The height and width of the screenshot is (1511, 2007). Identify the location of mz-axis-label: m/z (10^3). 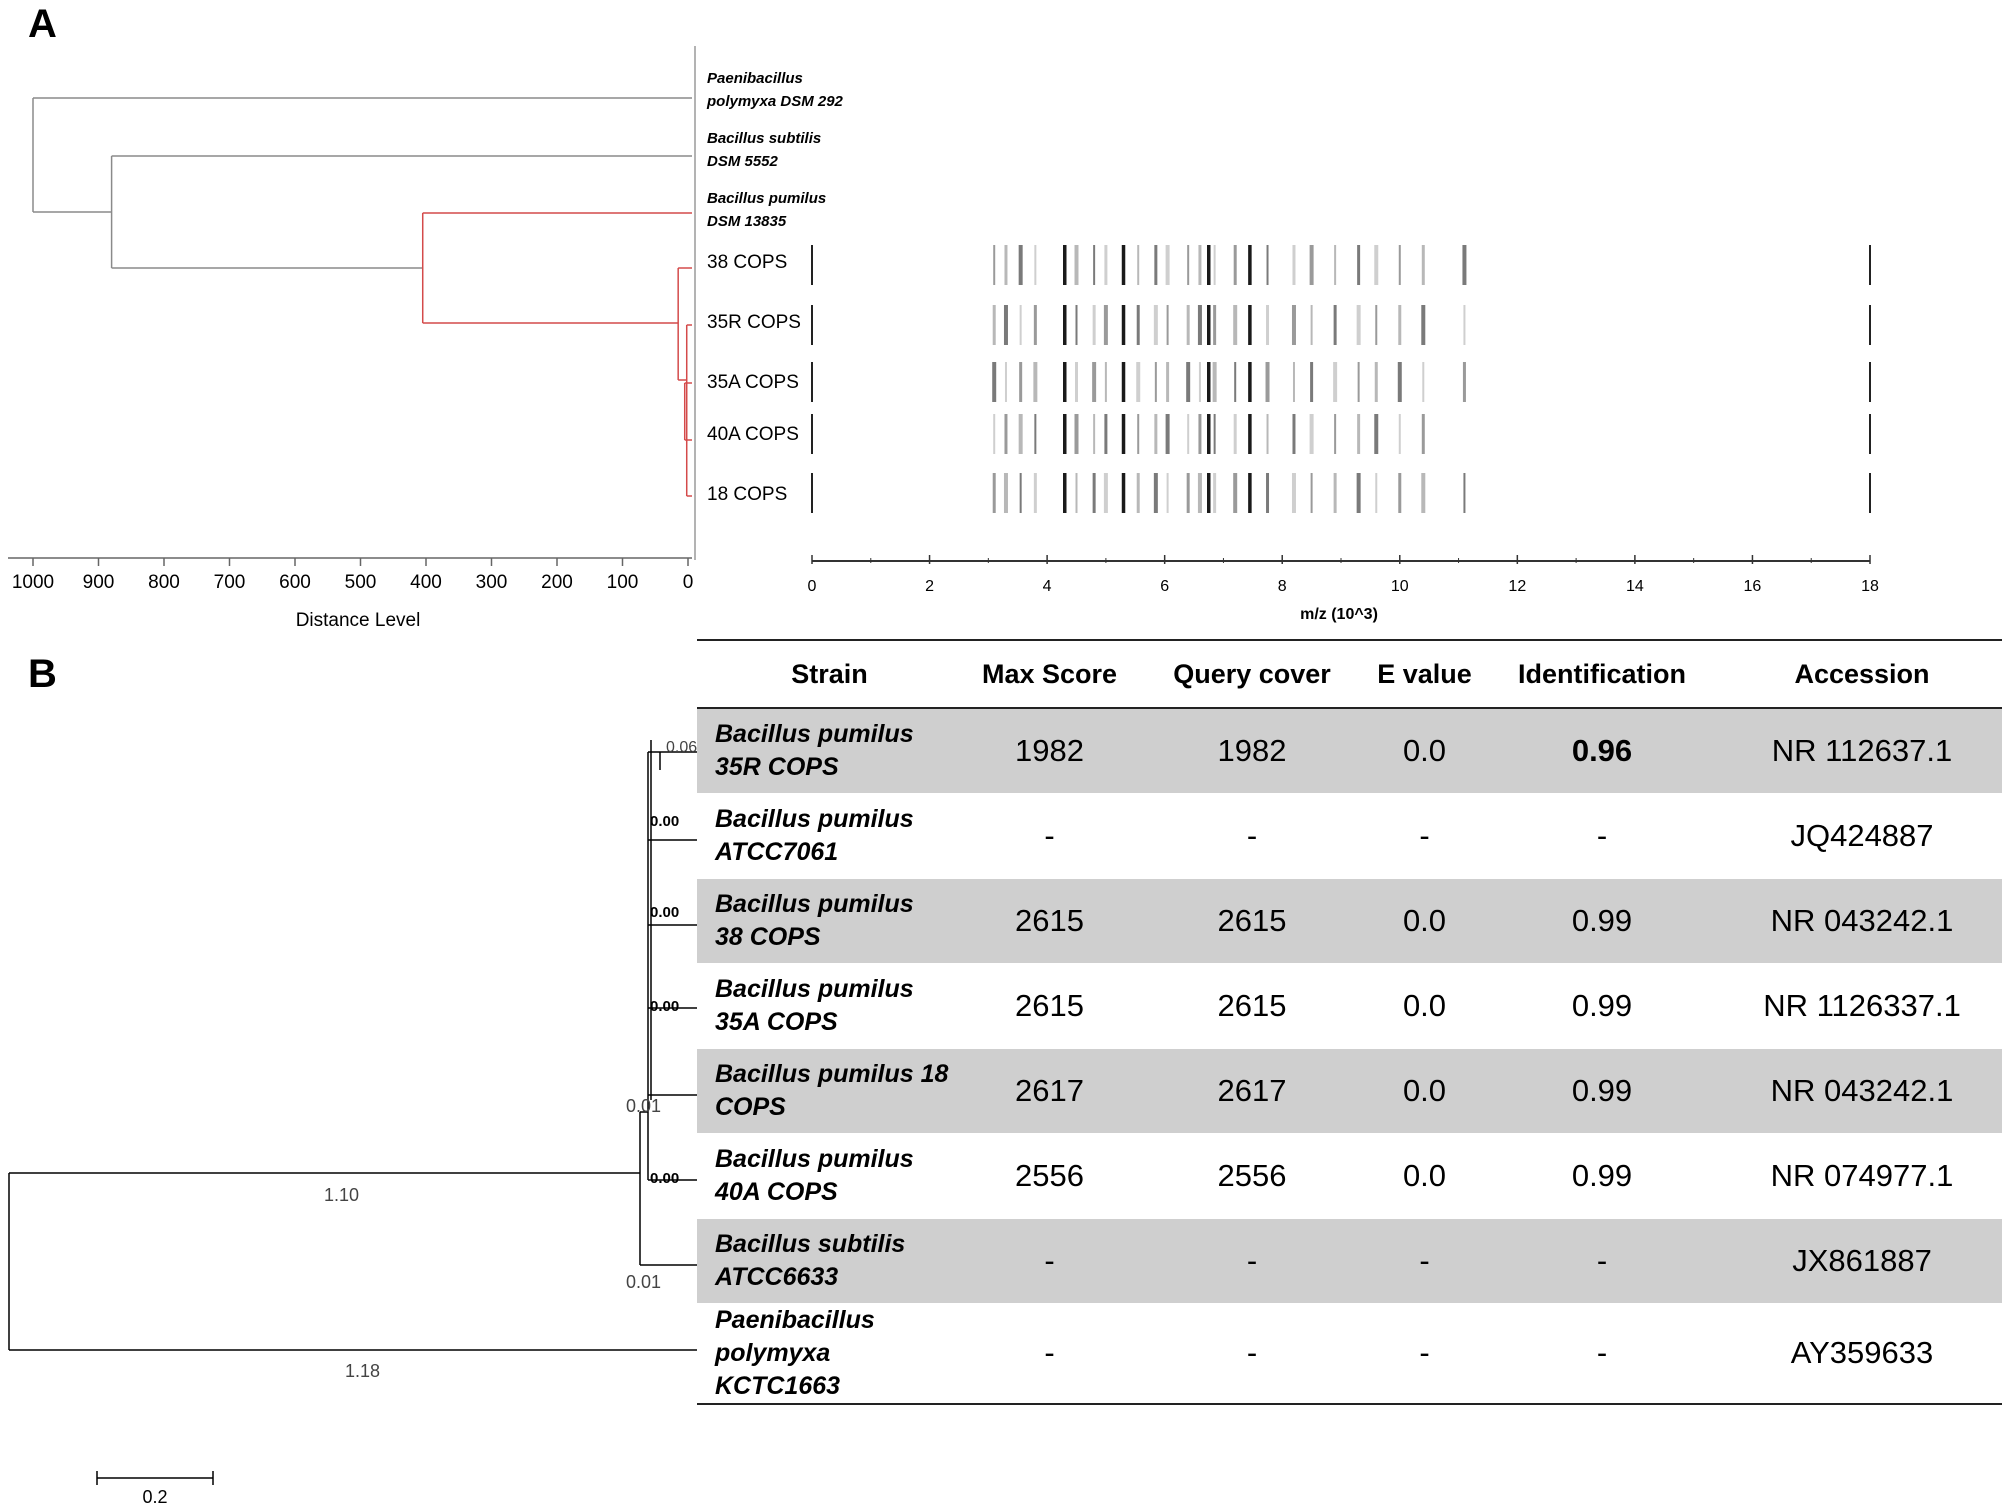
(1339, 614).